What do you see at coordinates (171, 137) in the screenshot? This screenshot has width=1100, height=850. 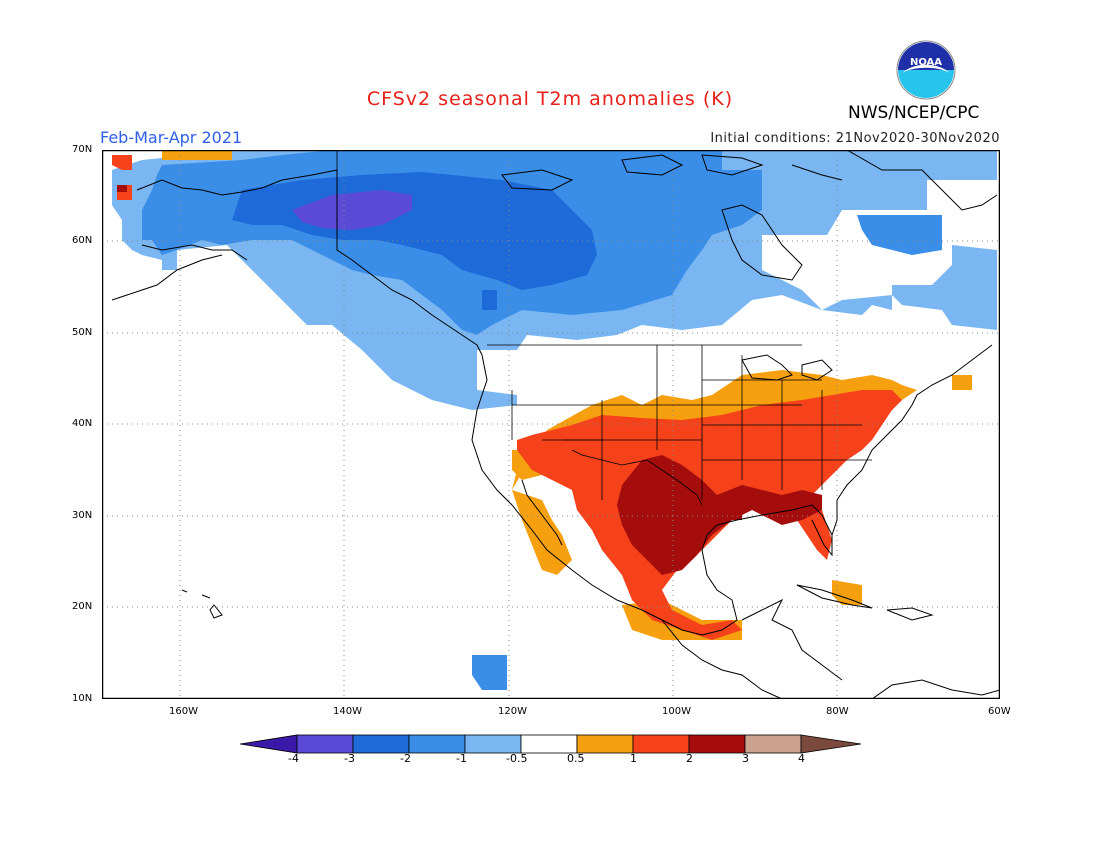 I see `forecast-period: Feb-Mar-Apr 2021` at bounding box center [171, 137].